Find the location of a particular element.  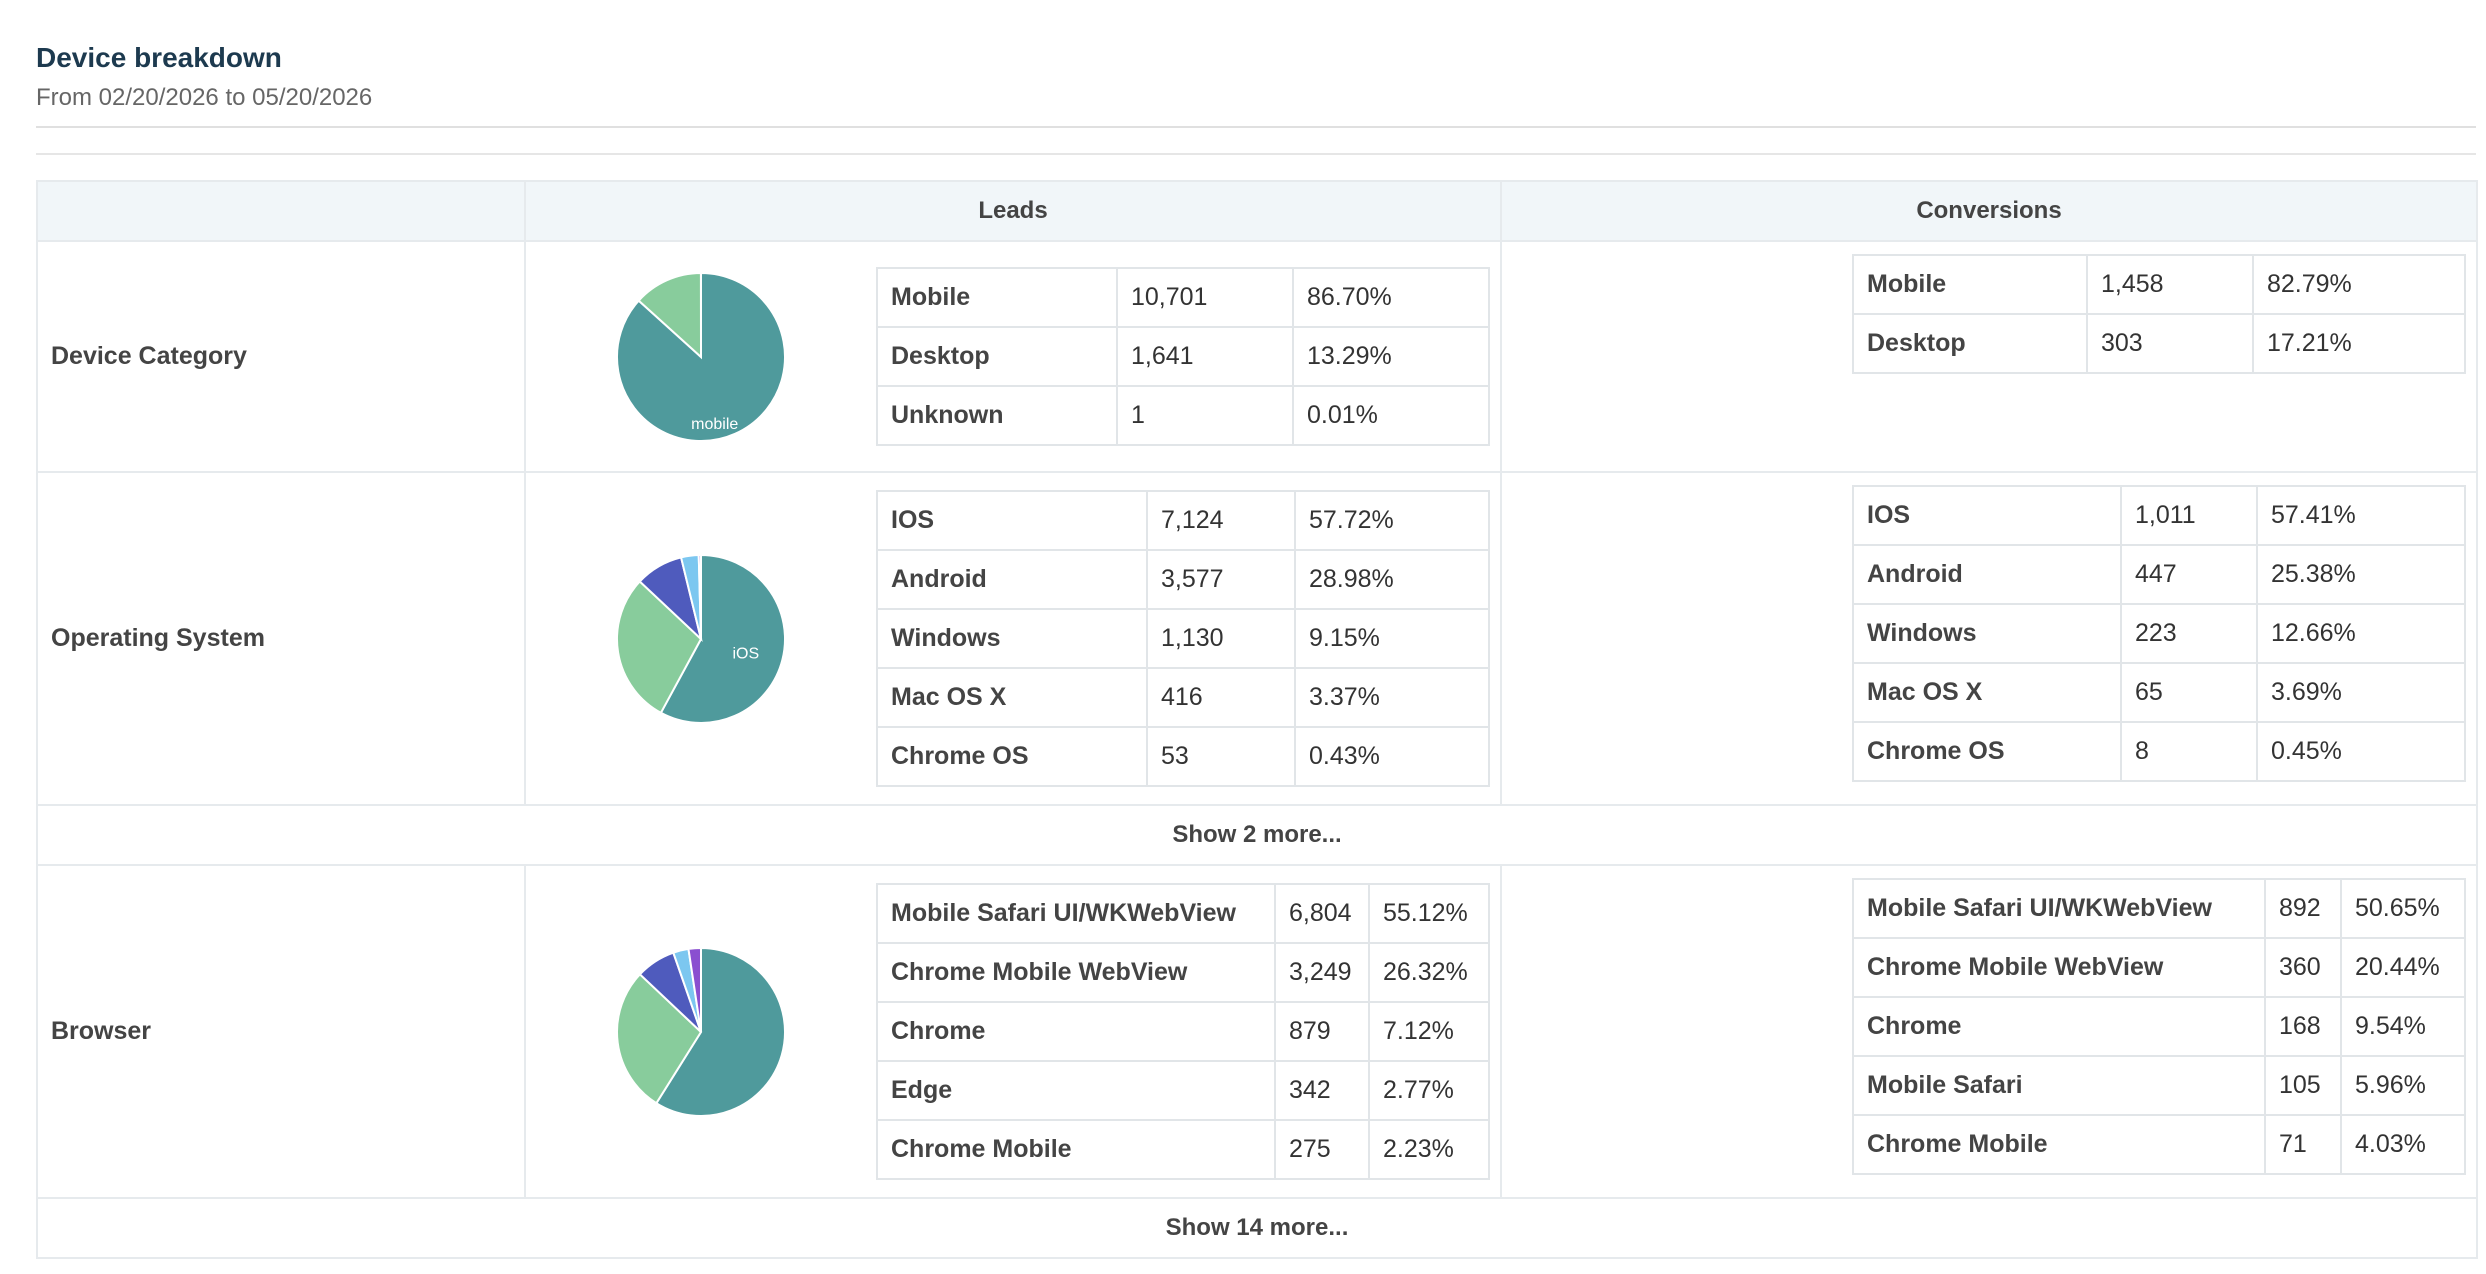

stat-name: Mobile is located at coordinates (1970, 284).